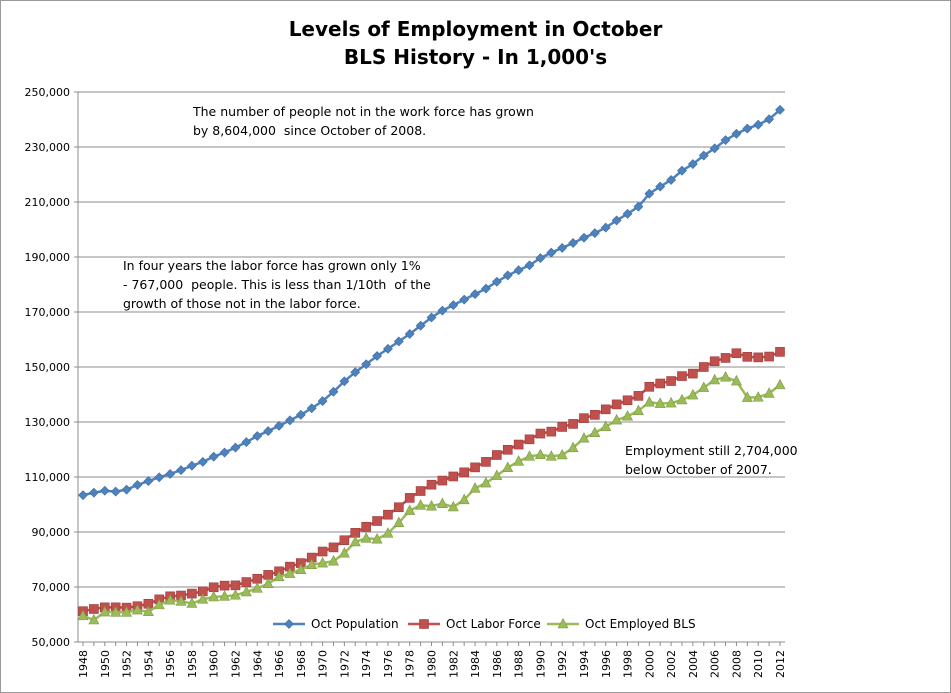 The width and height of the screenshot is (951, 693). What do you see at coordinates (214, 664) in the screenshot?
I see `x-tick-label: 1960` at bounding box center [214, 664].